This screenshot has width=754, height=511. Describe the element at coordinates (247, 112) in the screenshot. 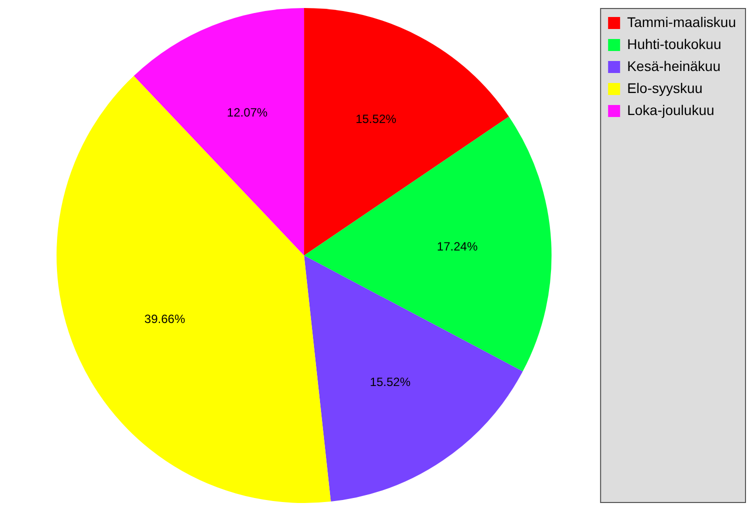

I see `data-label: 12.07%` at that location.